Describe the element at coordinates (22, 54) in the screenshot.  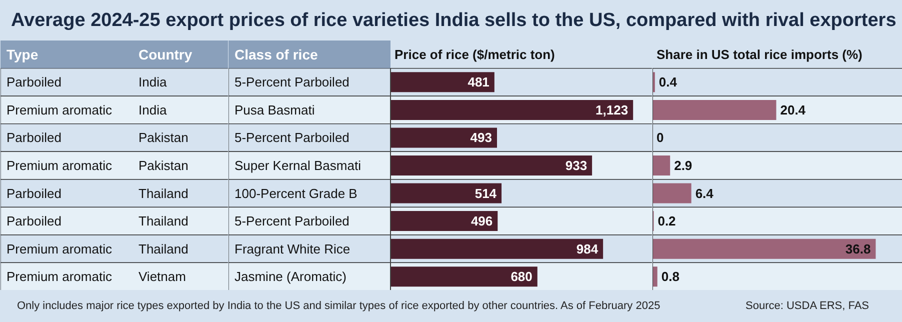
I see `text: Type` at that location.